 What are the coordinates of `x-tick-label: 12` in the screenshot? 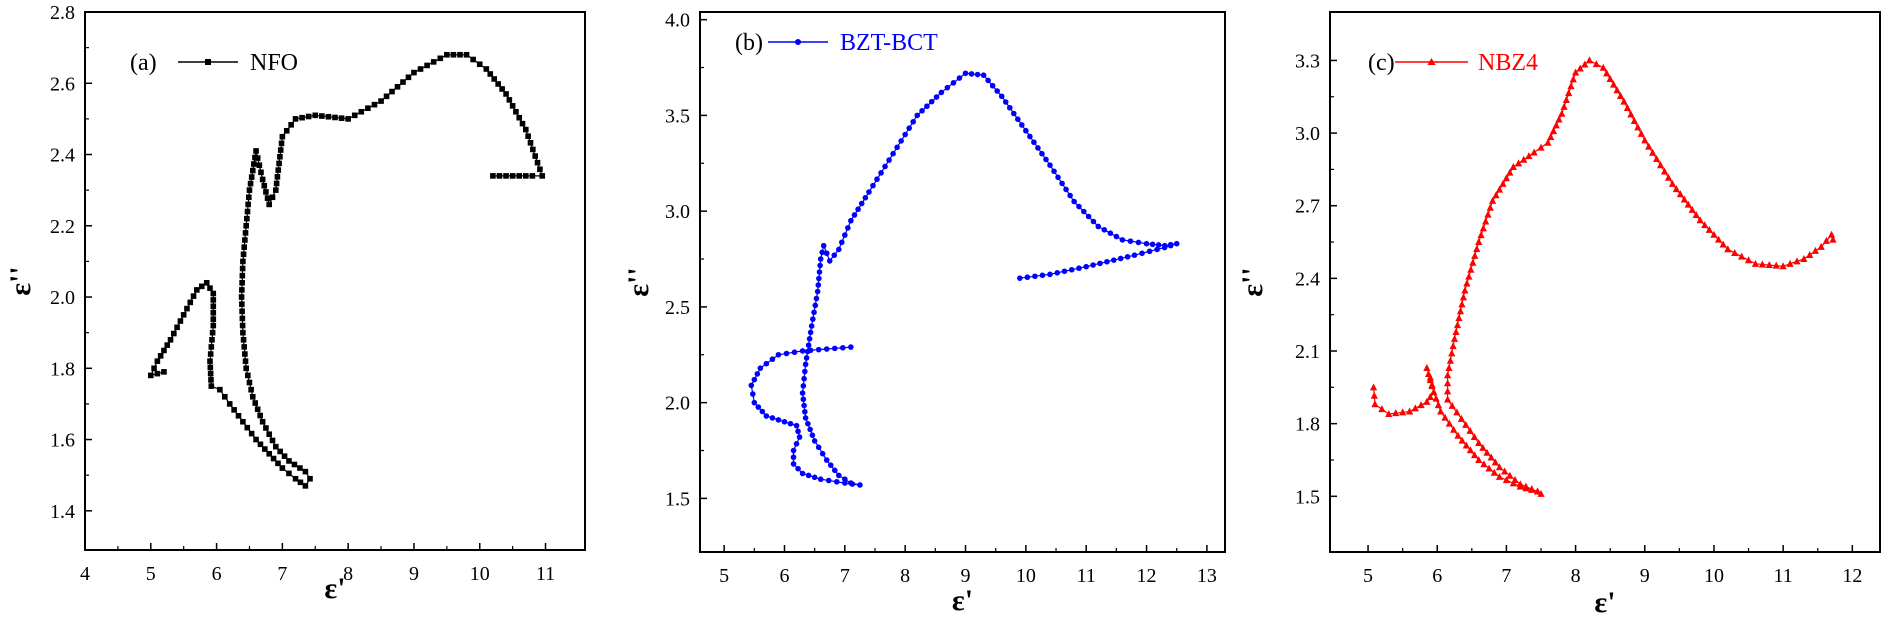 It's located at (1852, 576).